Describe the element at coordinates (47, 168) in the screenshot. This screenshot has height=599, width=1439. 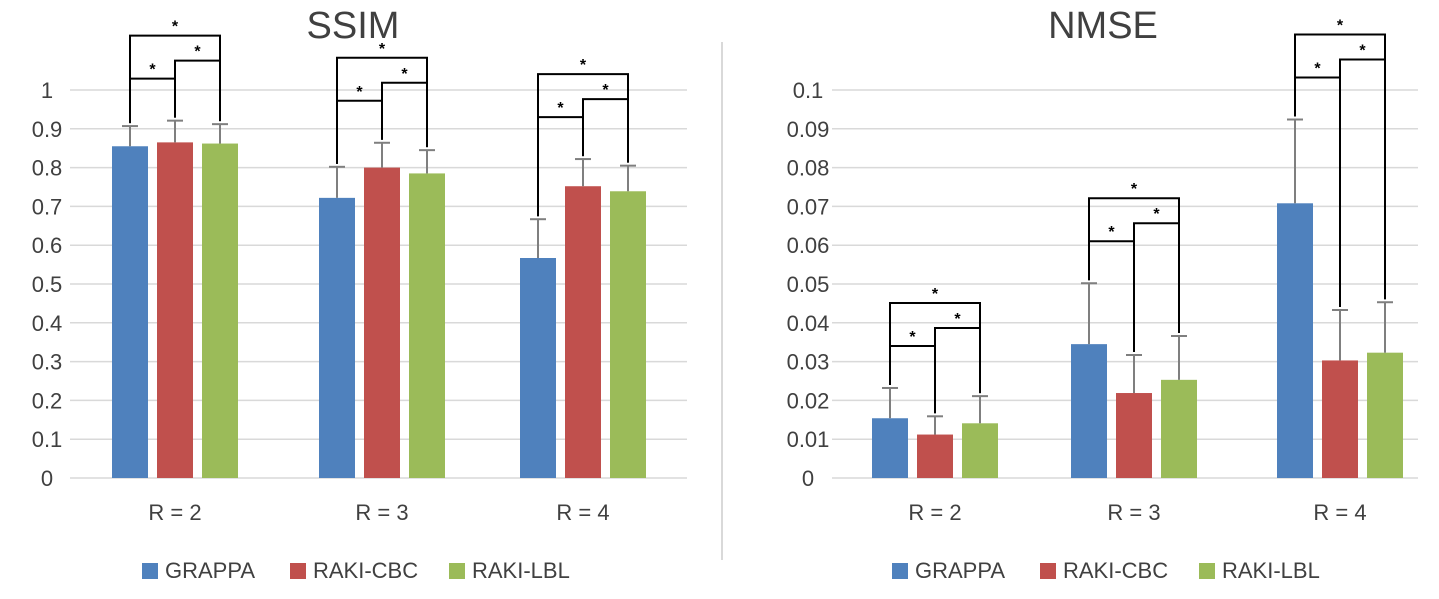
I see `y-tick-label: 0.8` at that location.